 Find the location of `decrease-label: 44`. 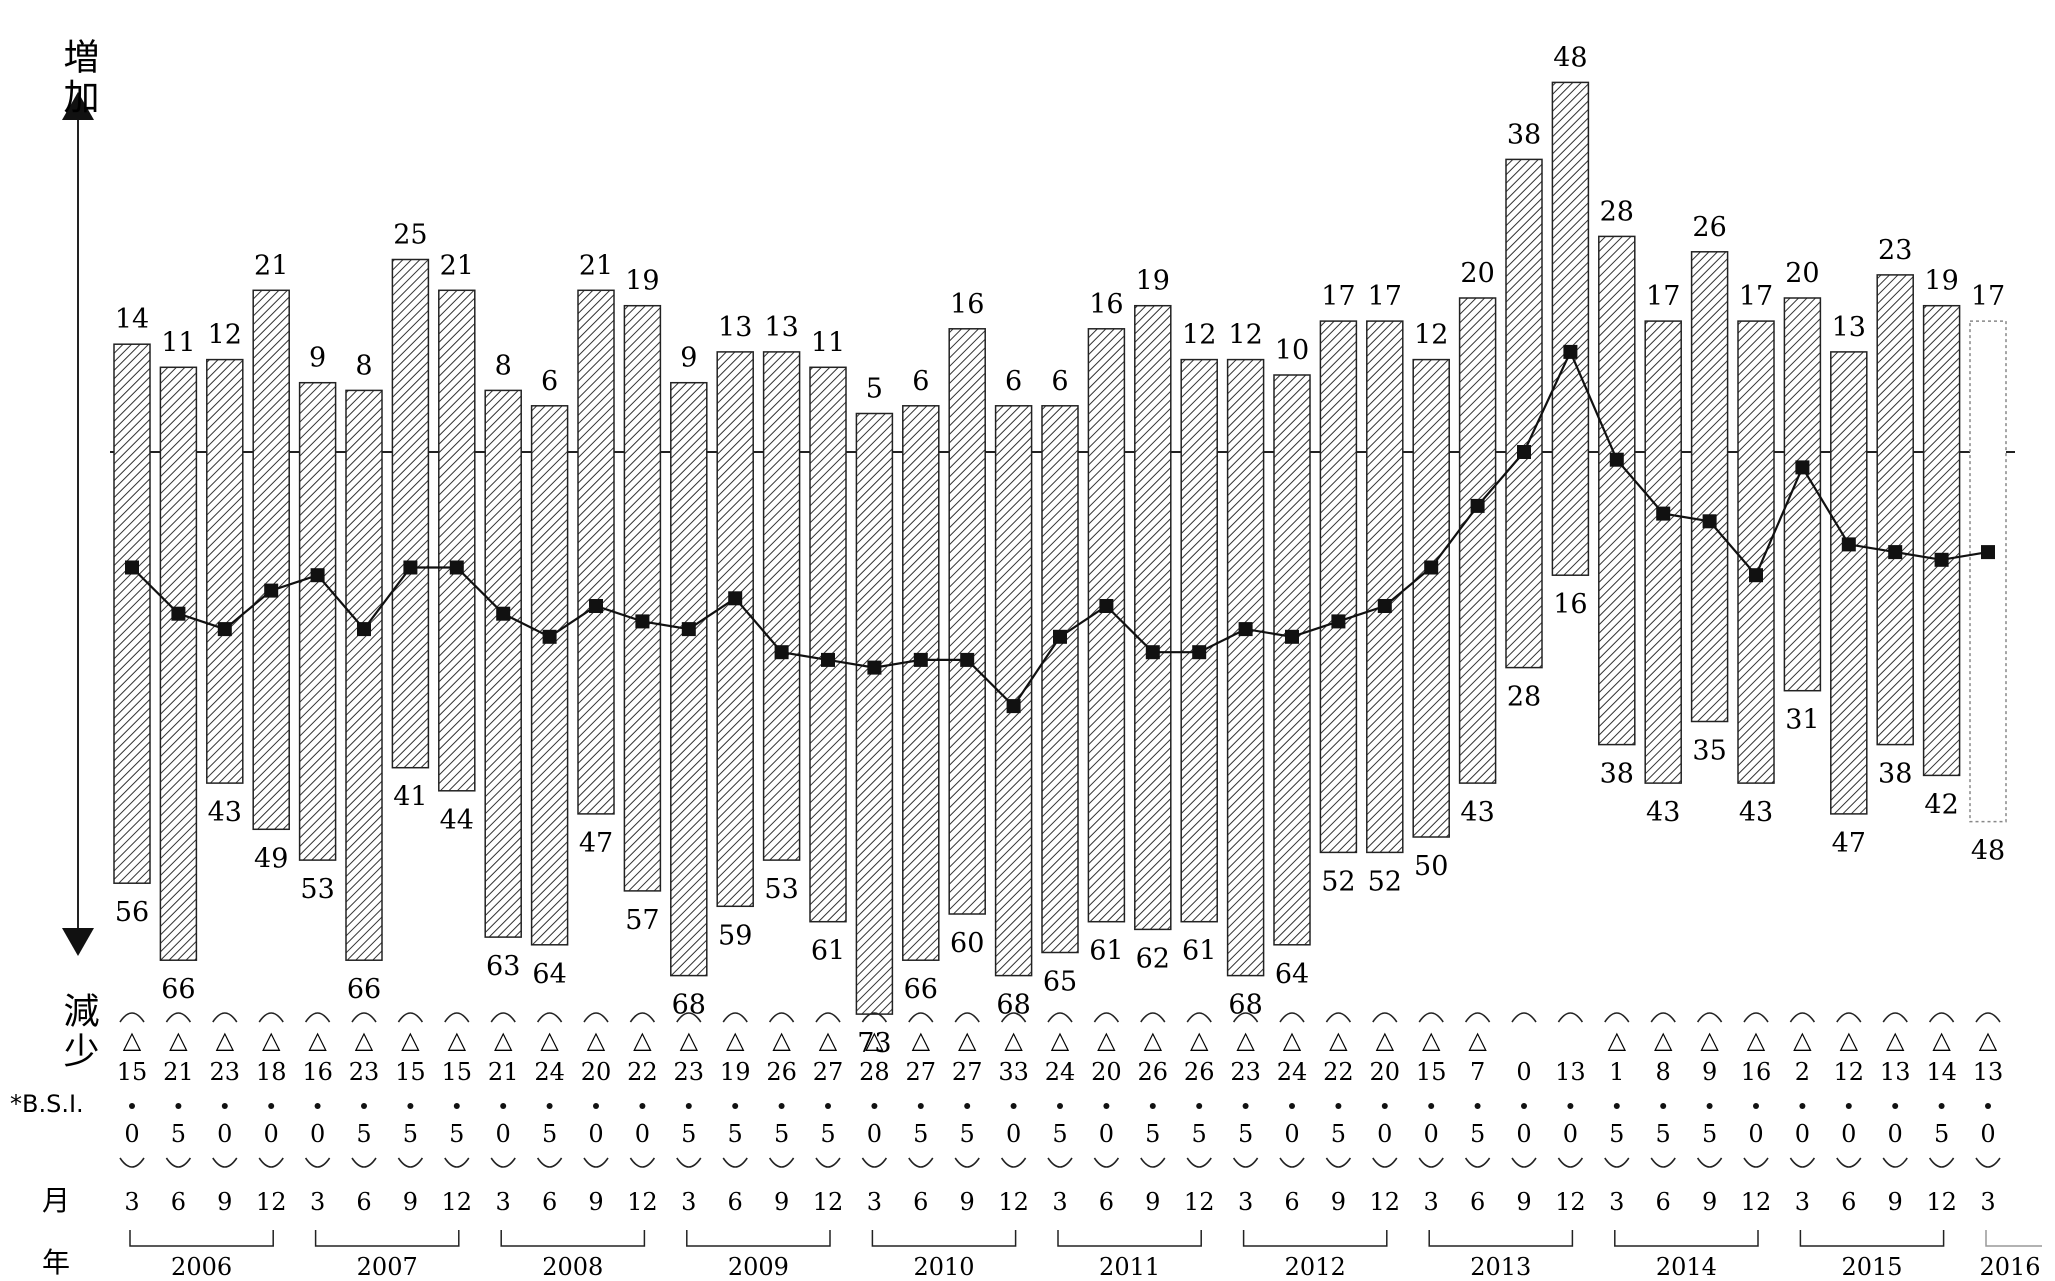

decrease-label: 44 is located at coordinates (457, 820).